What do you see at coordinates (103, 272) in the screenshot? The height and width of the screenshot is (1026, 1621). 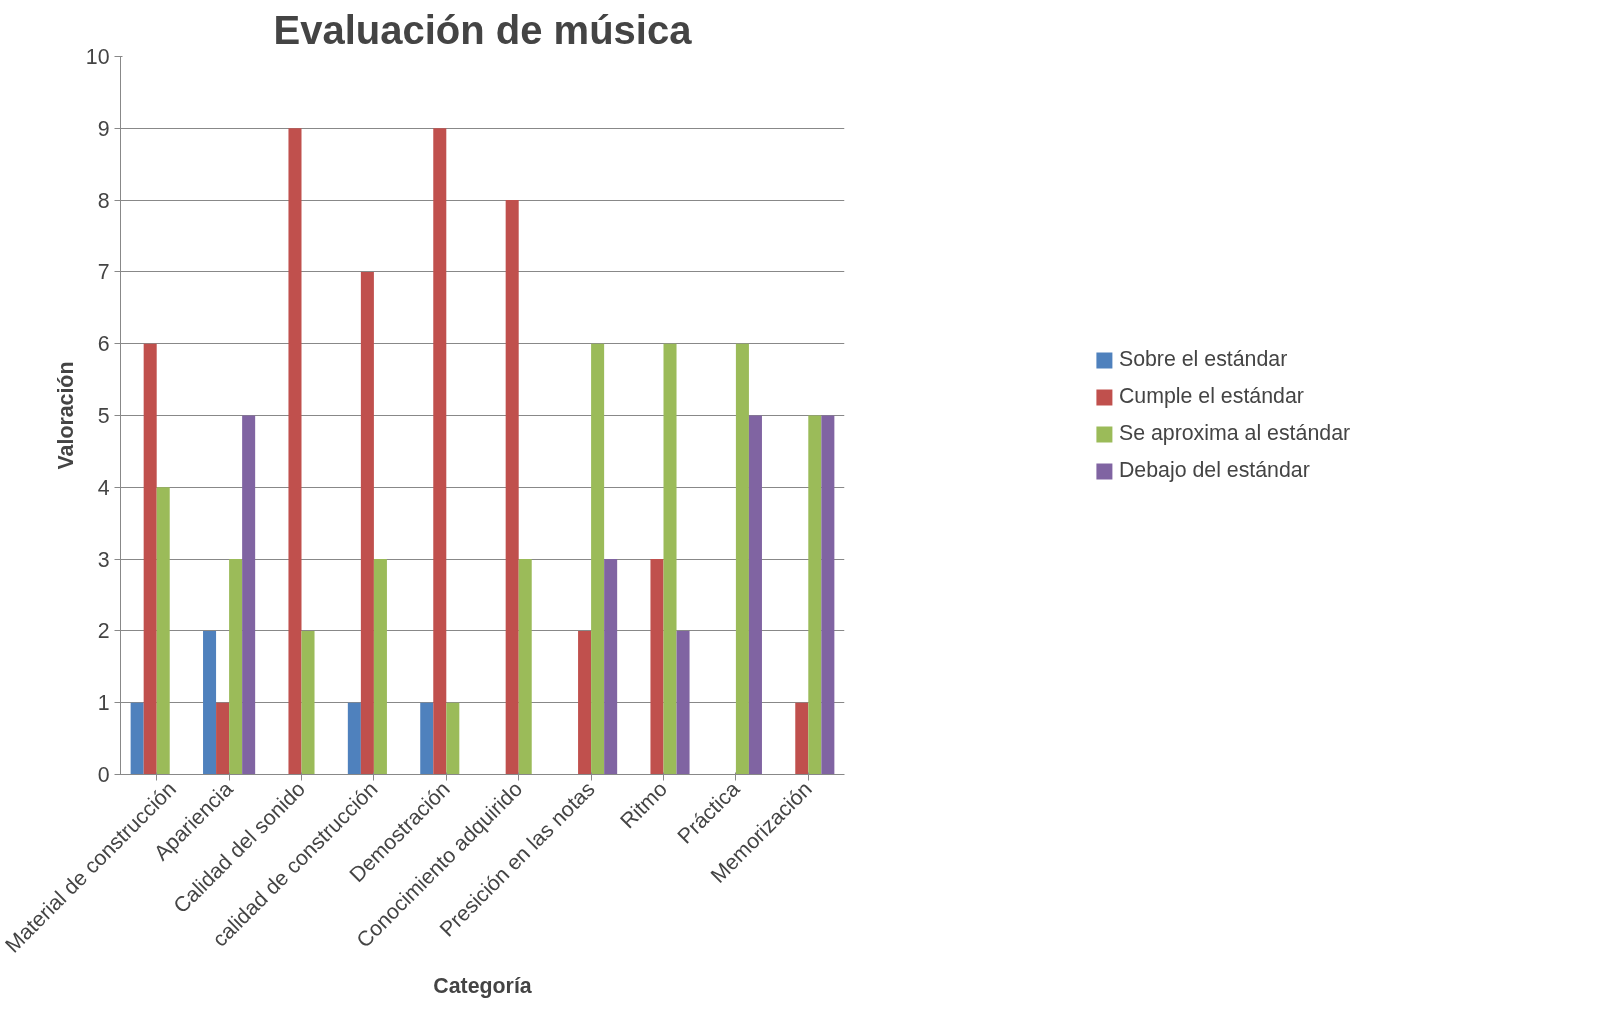 I see `y-tick-label: 7` at bounding box center [103, 272].